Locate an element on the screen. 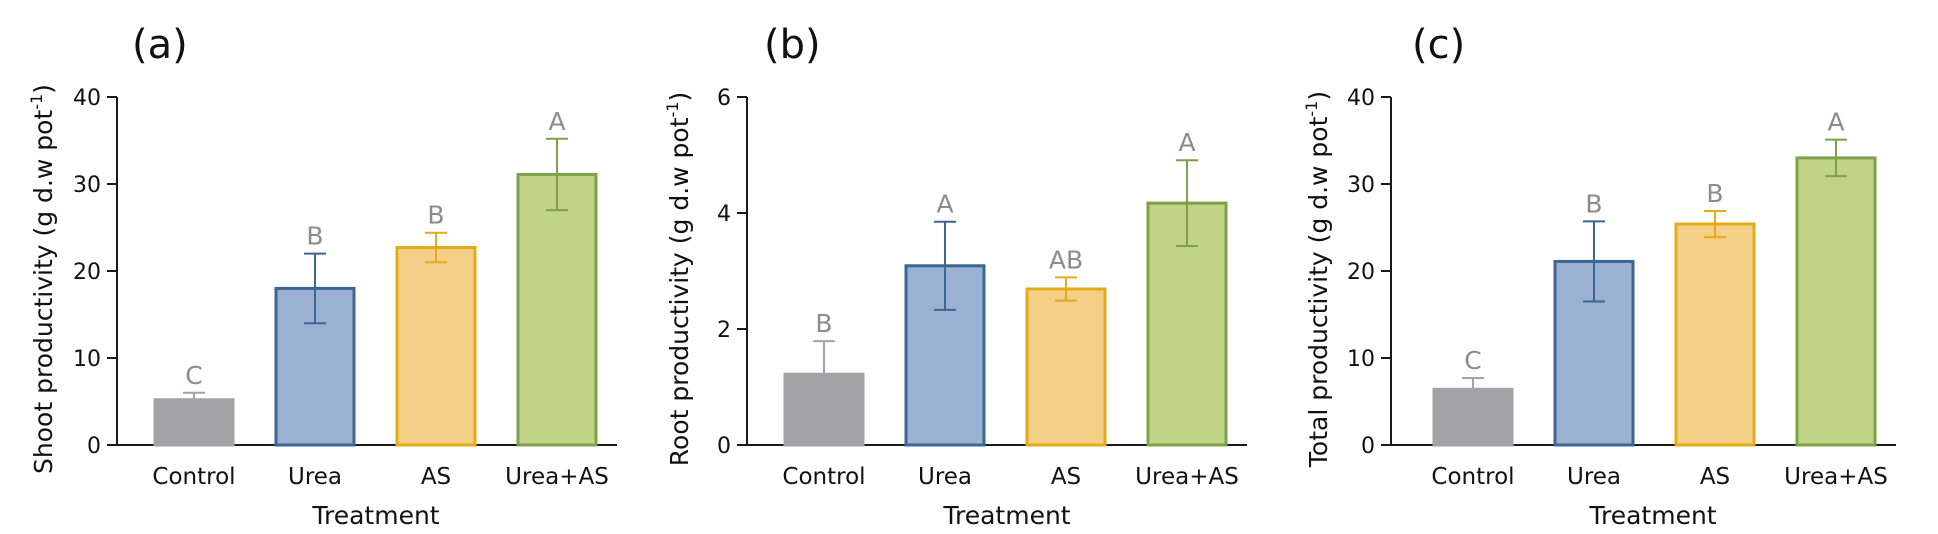  y-axis-title: Total productivity (g d.w pot-1) is located at coordinates (1317, 279).